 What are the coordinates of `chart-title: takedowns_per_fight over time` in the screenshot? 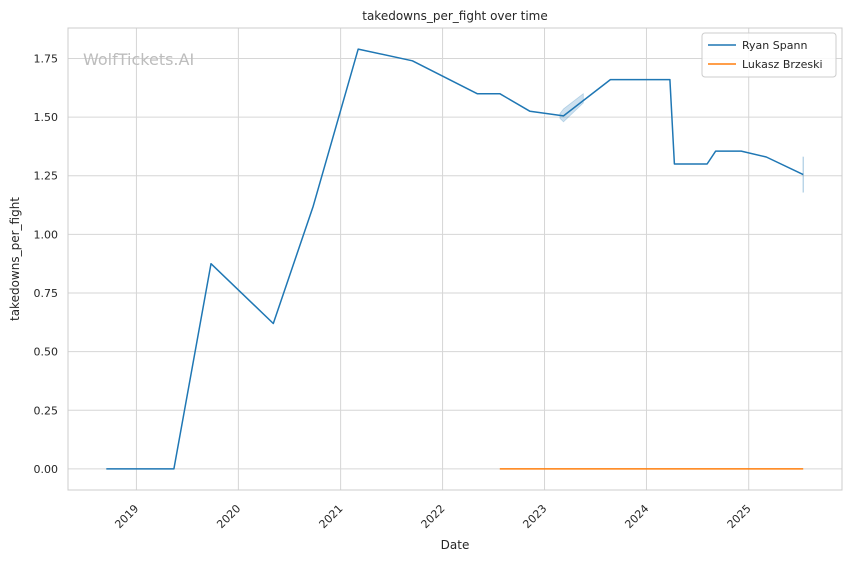 It's located at (455, 16).